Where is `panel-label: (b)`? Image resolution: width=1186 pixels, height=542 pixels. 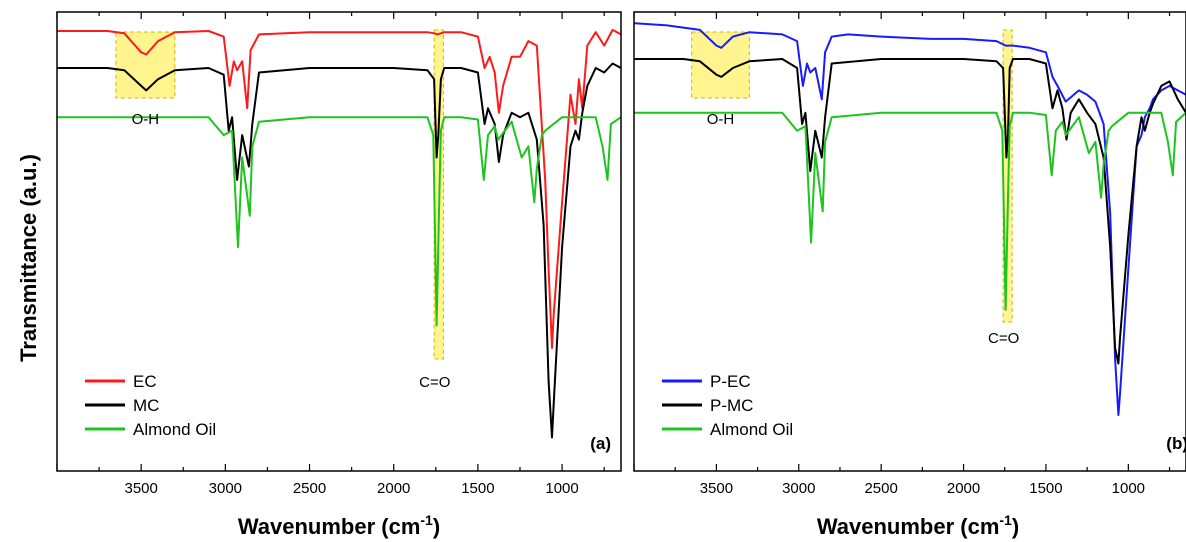 panel-label: (b) is located at coordinates (1176, 443).